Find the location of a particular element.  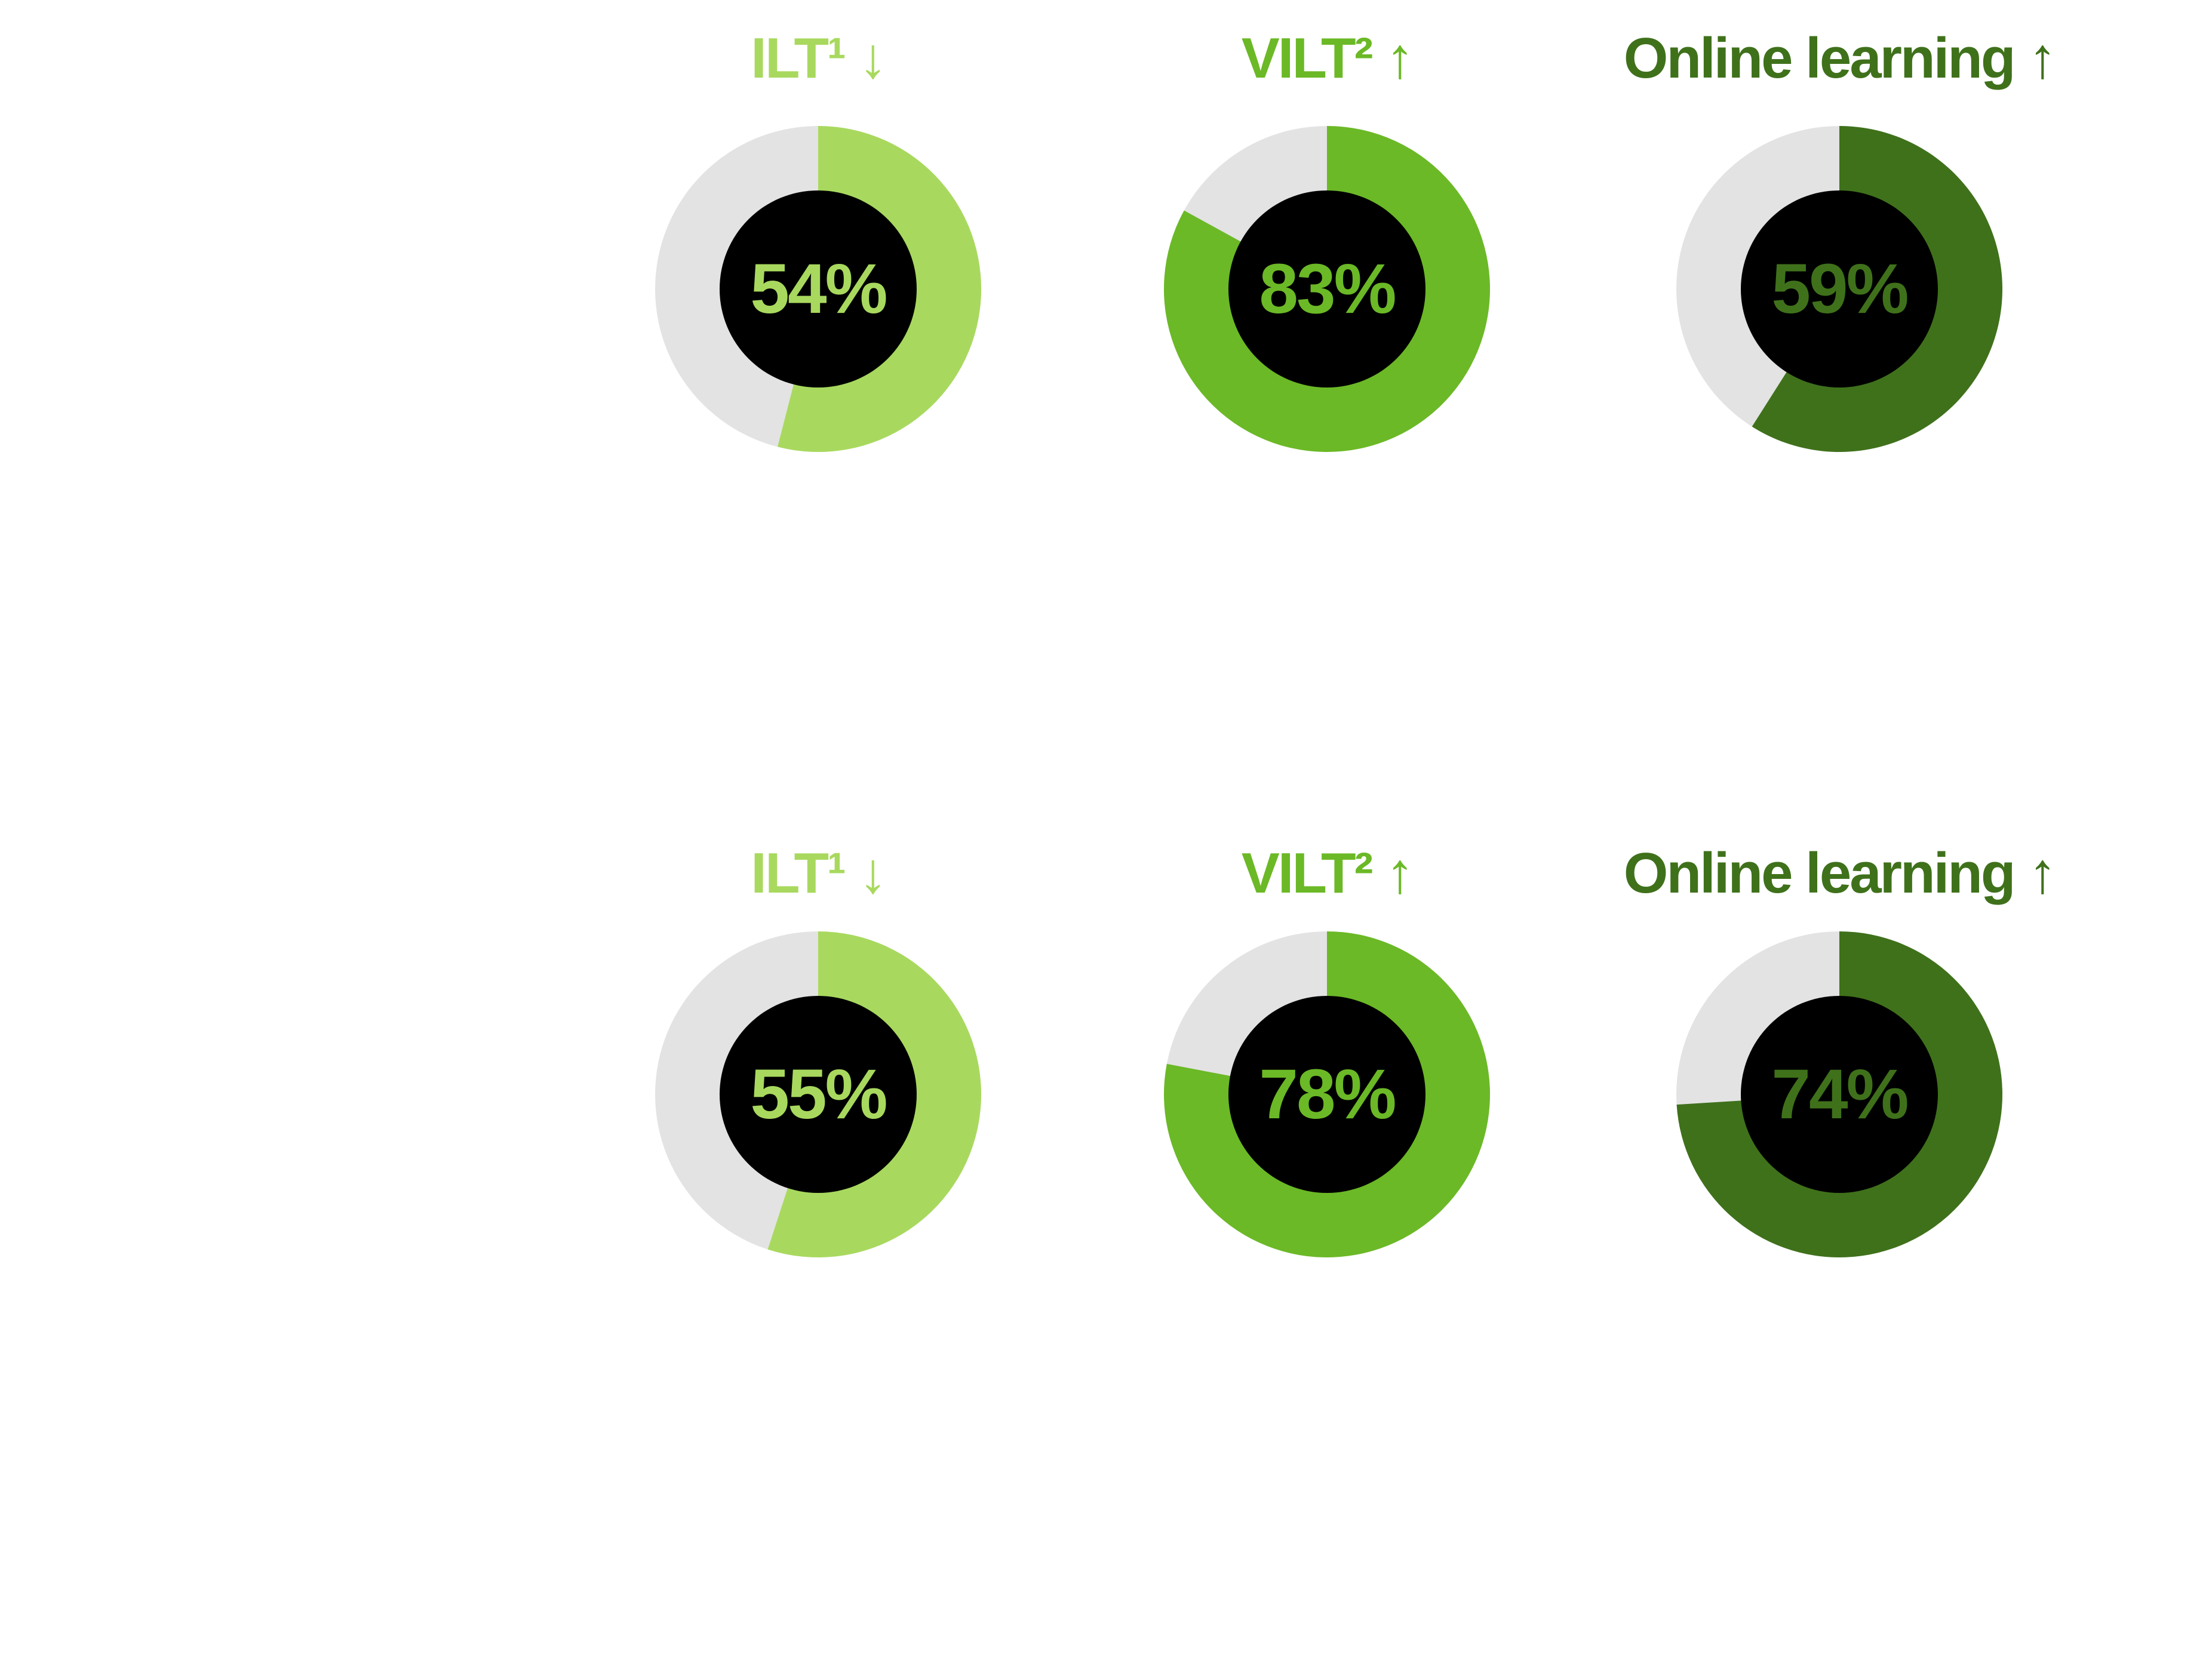

value-label: 55% is located at coordinates (818, 1094).